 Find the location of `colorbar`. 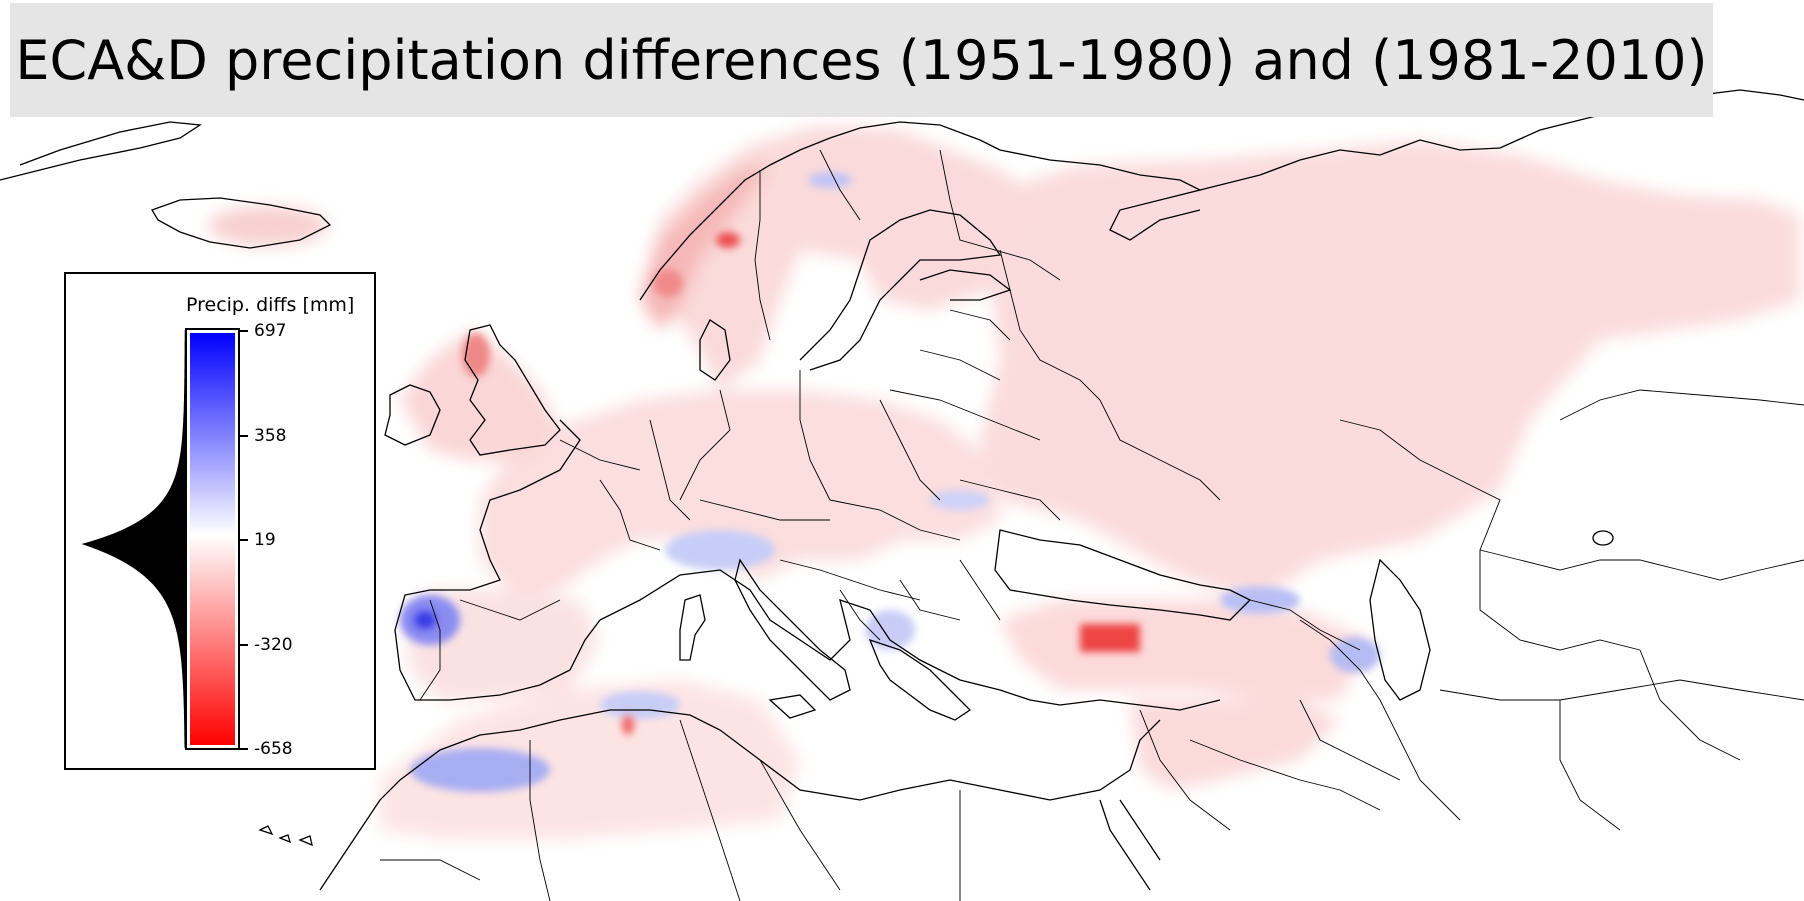

colorbar is located at coordinates (212, 539).